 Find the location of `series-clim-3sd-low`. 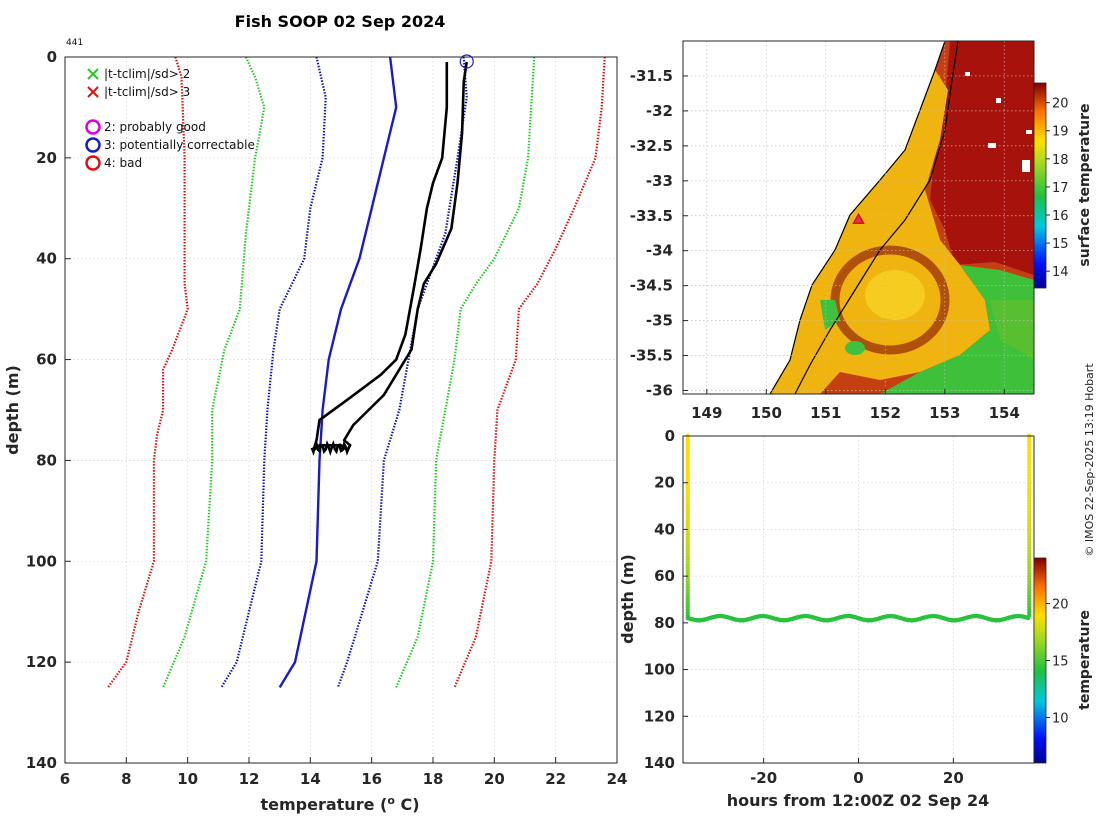

series-clim-3sd-low is located at coordinates (148, 372).